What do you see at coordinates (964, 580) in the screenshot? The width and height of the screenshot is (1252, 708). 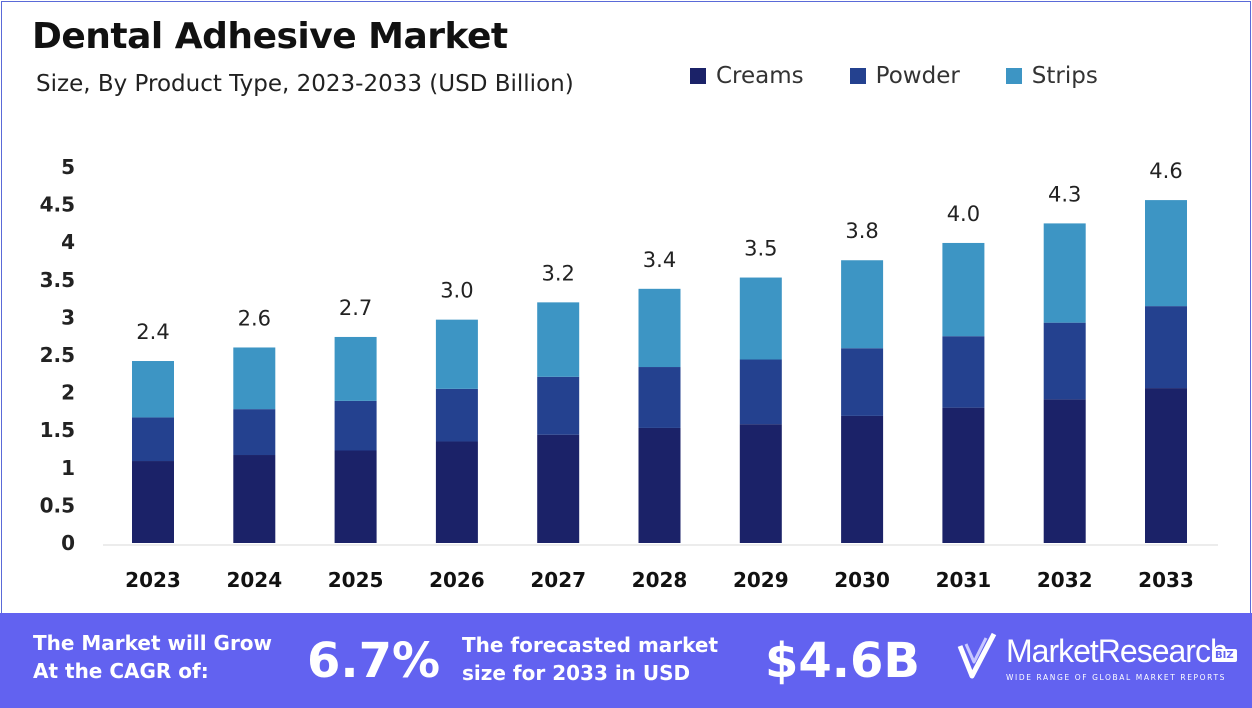 I see `x-tick-label: 2031` at bounding box center [964, 580].